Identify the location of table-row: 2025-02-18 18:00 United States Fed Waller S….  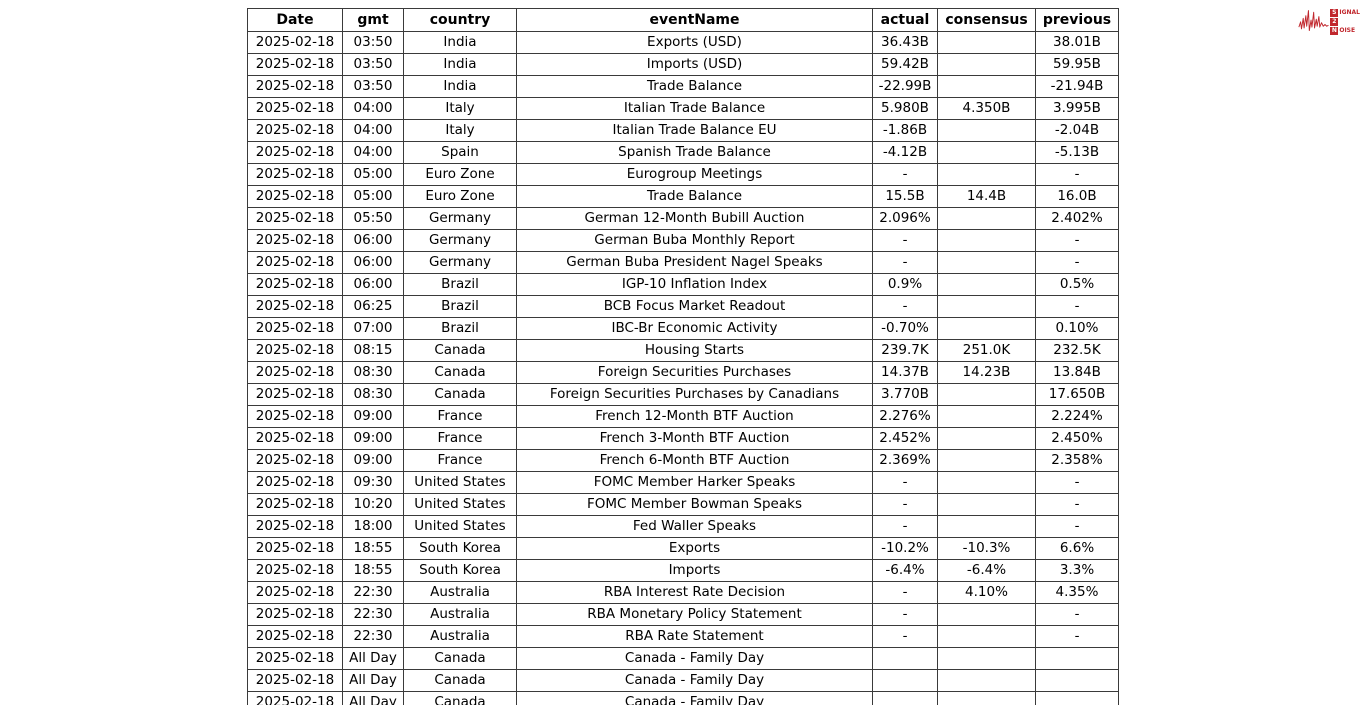
(683, 526).